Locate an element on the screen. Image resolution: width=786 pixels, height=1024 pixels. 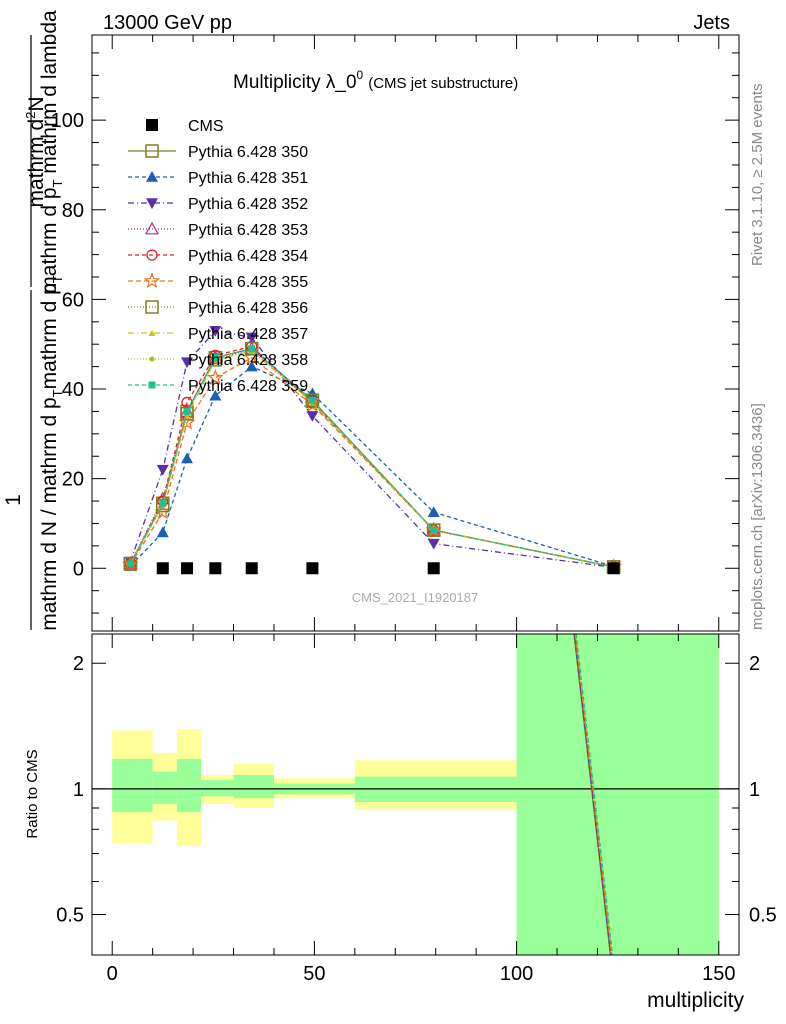
x-tick-label: 50 is located at coordinates (314, 974).